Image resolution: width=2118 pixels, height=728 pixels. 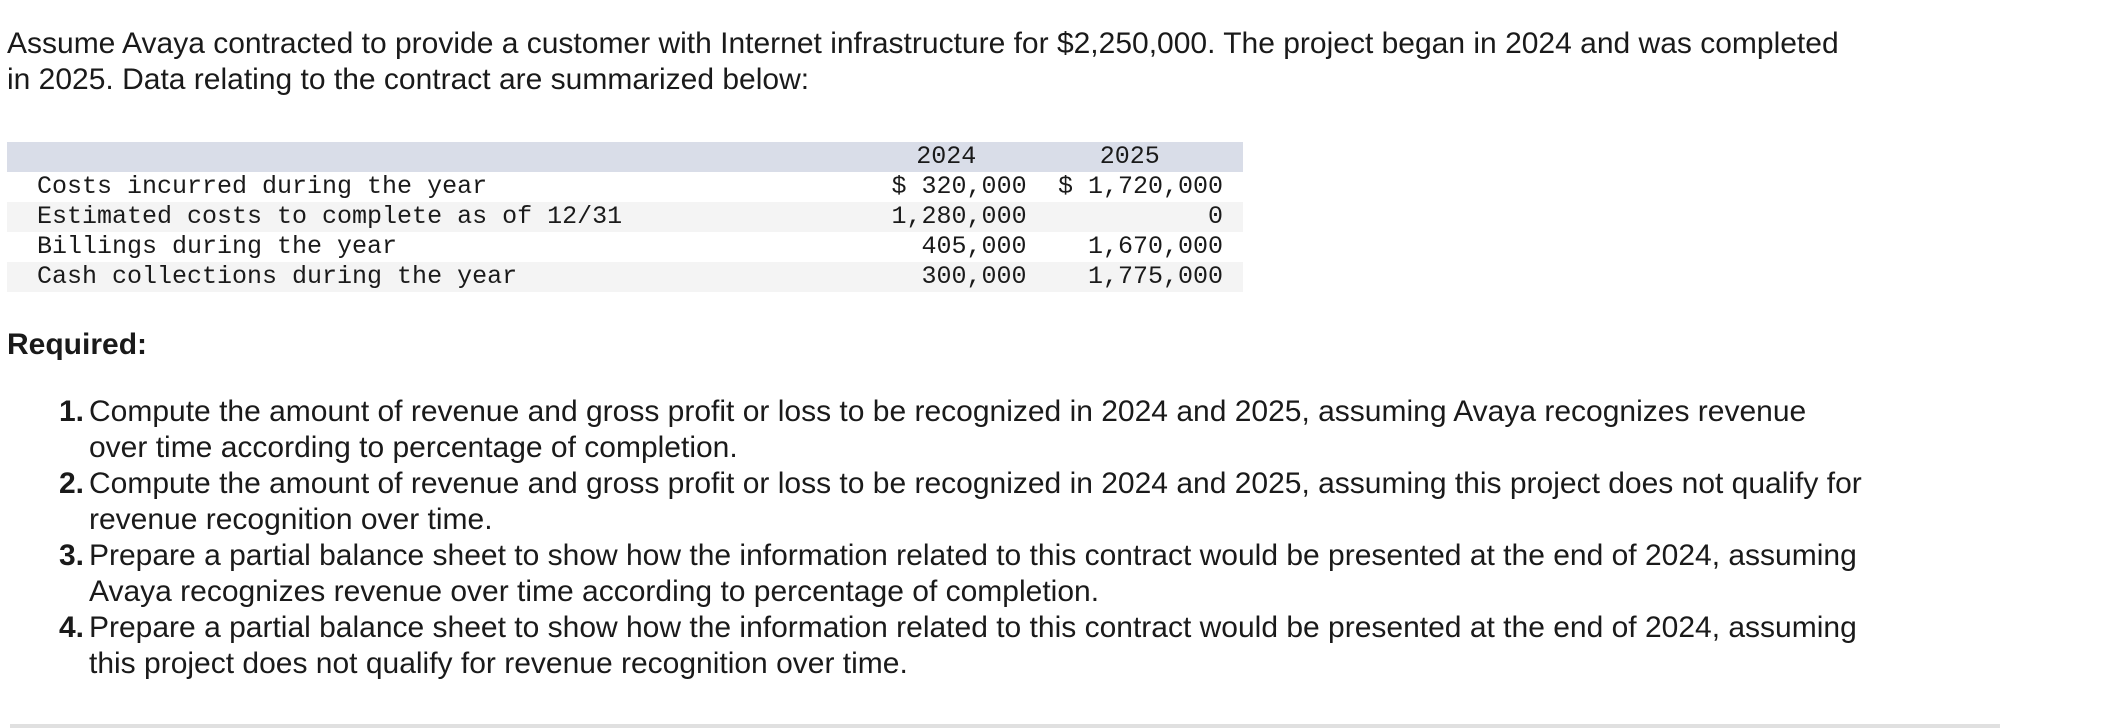 I want to click on value-2024: $ 320,000, so click(x=959, y=186).